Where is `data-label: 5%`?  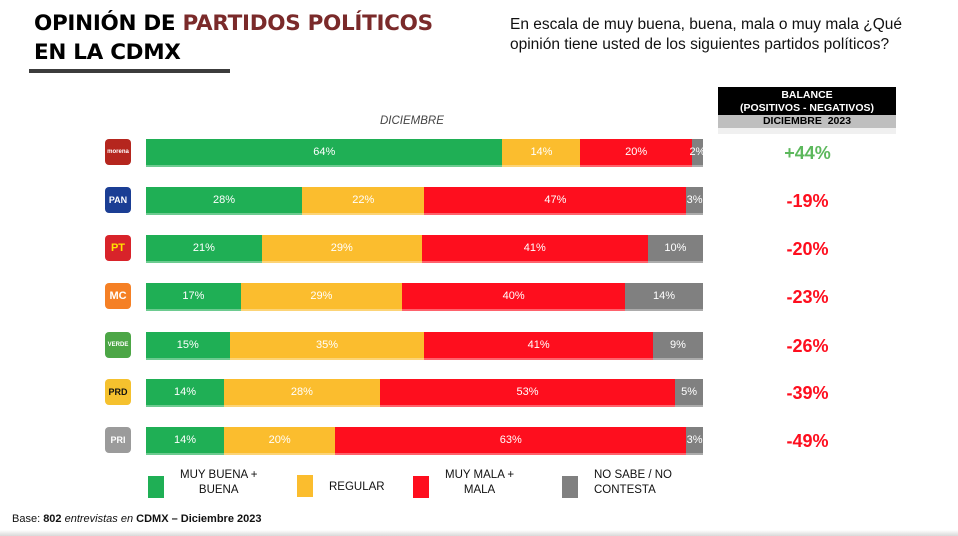
data-label: 5% is located at coordinates (689, 392).